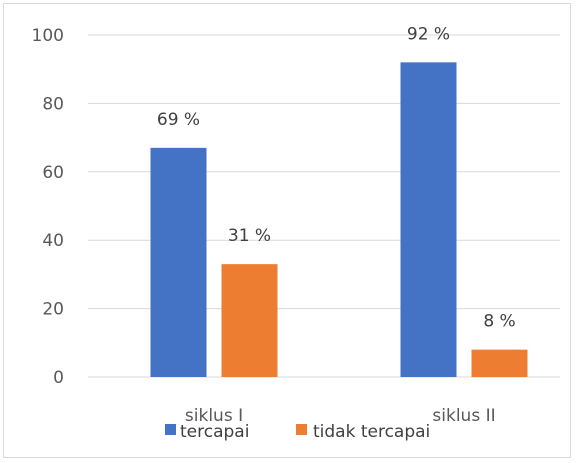 The width and height of the screenshot is (576, 463). Describe the element at coordinates (214, 432) in the screenshot. I see `legend-label-tercapai: tercapai` at that location.